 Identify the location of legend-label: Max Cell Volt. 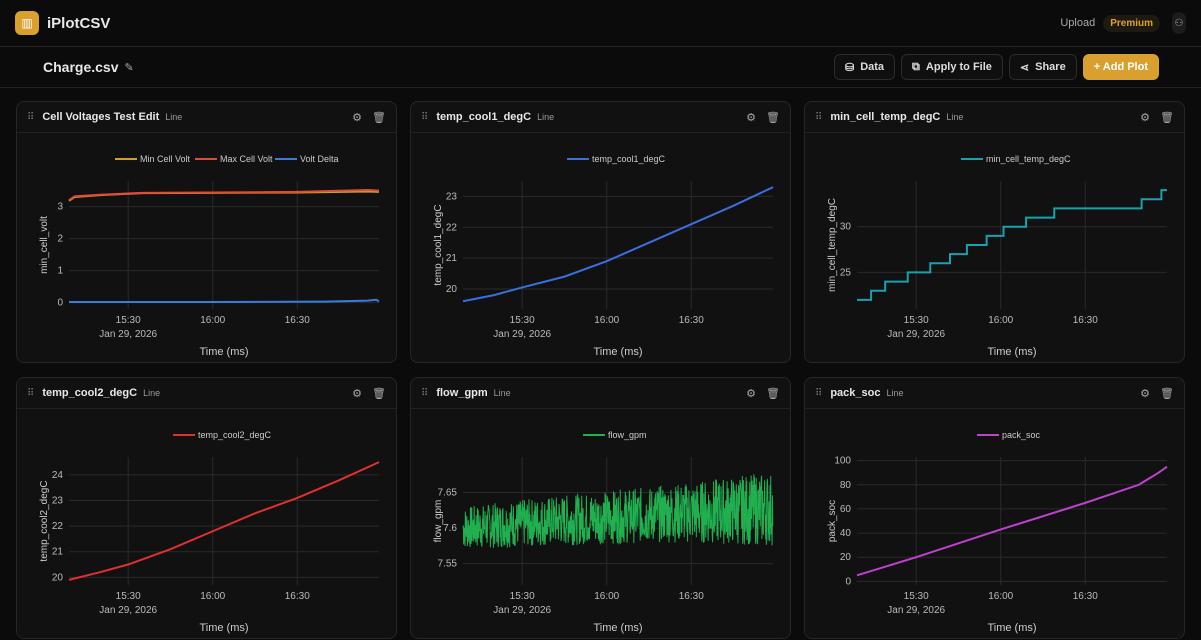
(246, 159).